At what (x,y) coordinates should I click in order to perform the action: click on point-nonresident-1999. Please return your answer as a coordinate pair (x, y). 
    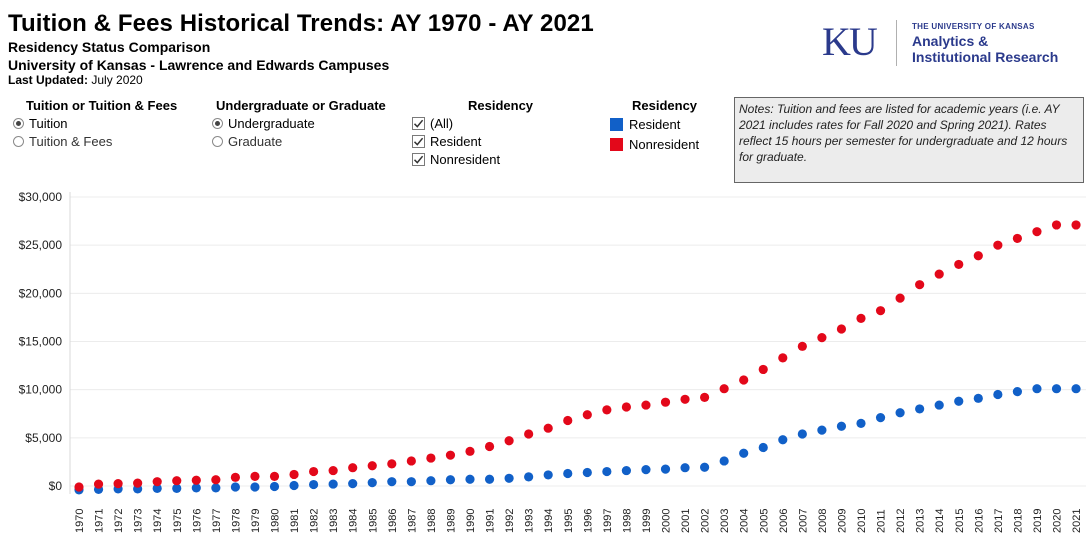
    Looking at the image, I should click on (646, 405).